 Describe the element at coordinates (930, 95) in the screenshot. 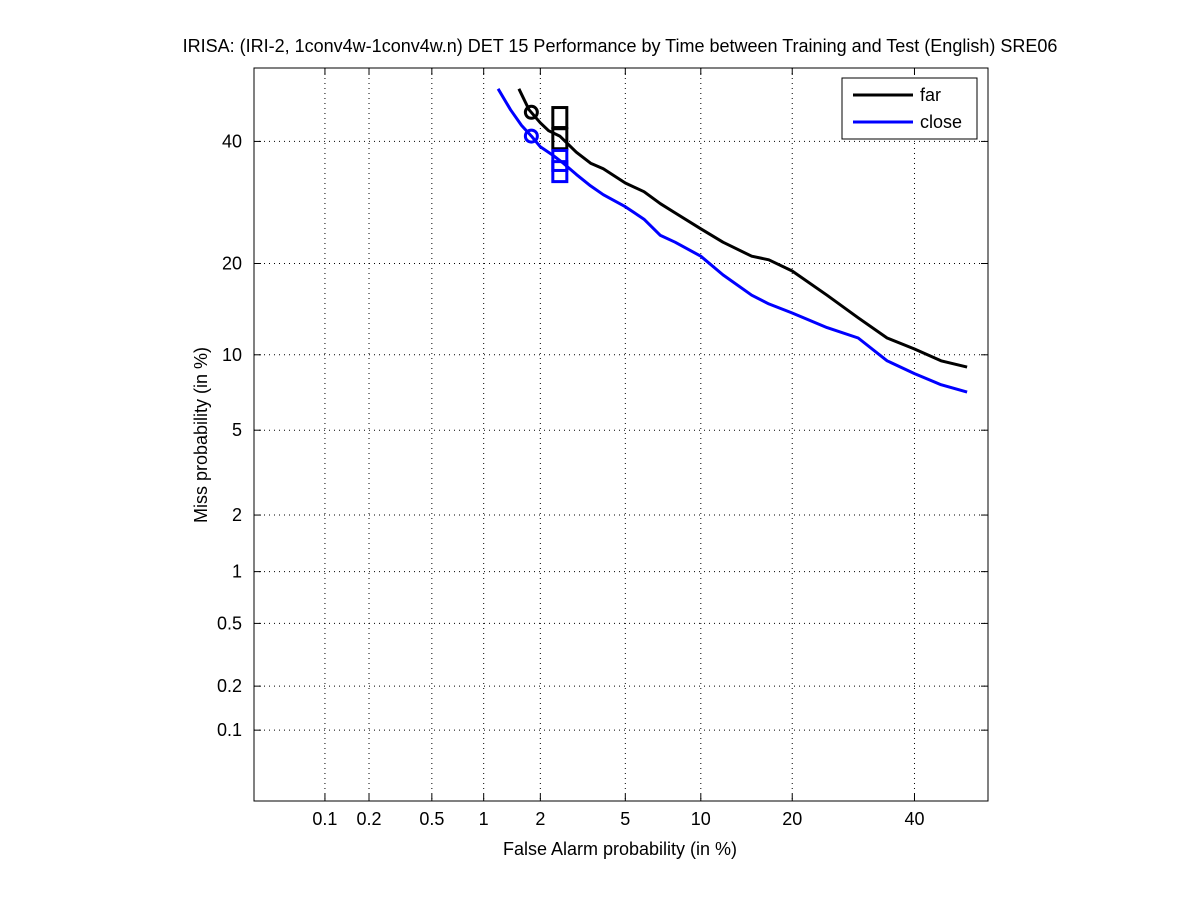

I see `legend-label-far: far` at that location.